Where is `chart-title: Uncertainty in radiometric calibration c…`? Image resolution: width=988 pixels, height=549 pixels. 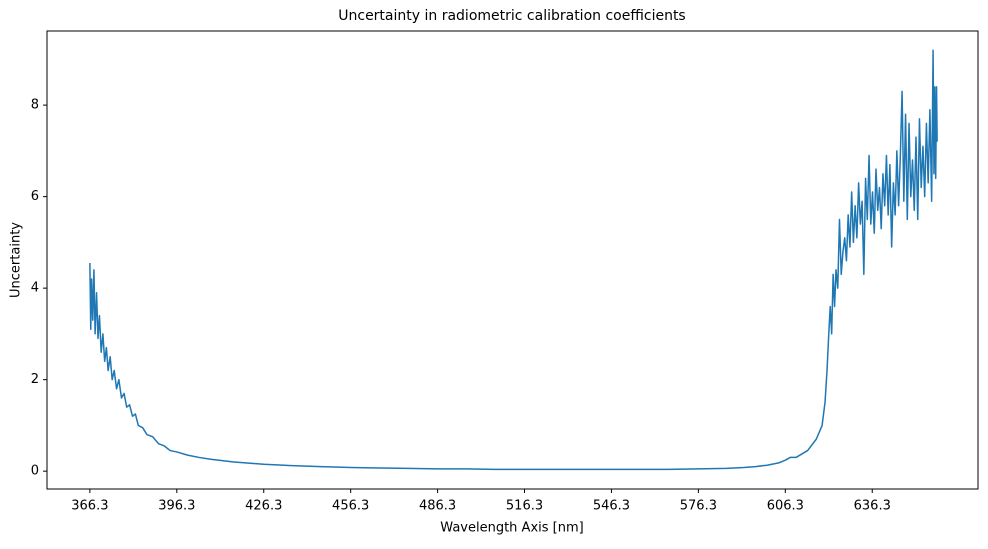
chart-title: Uncertainty in radiometric calibration c… is located at coordinates (511, 16).